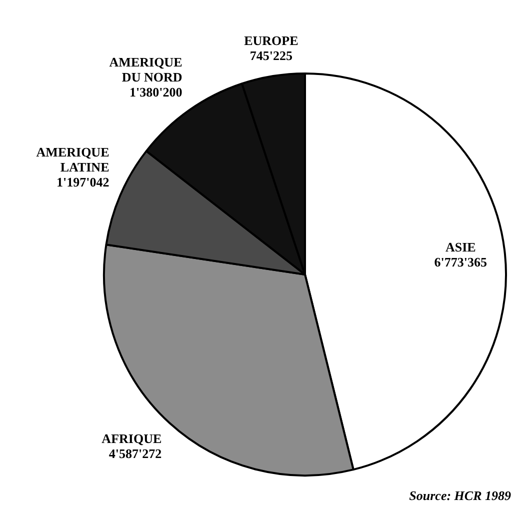  I want to click on data-label: 1'197'042, so click(83, 182).